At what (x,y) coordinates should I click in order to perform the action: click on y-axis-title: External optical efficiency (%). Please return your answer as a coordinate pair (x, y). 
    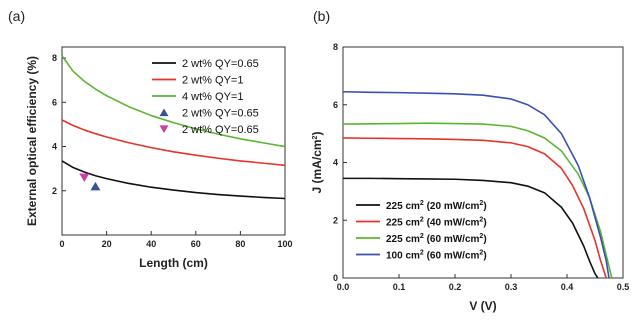
    Looking at the image, I should click on (32, 141).